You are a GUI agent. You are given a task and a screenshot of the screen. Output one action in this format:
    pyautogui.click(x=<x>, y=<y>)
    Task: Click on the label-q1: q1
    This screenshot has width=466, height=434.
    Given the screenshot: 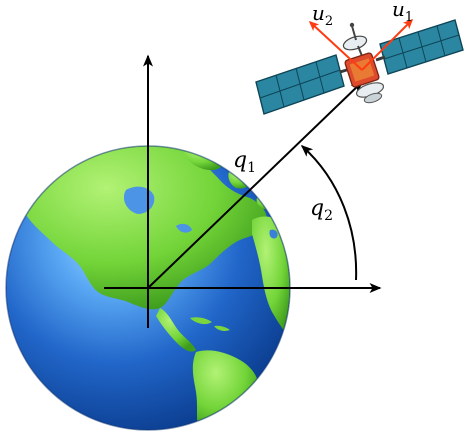 What is the action you would take?
    pyautogui.click(x=244, y=162)
    